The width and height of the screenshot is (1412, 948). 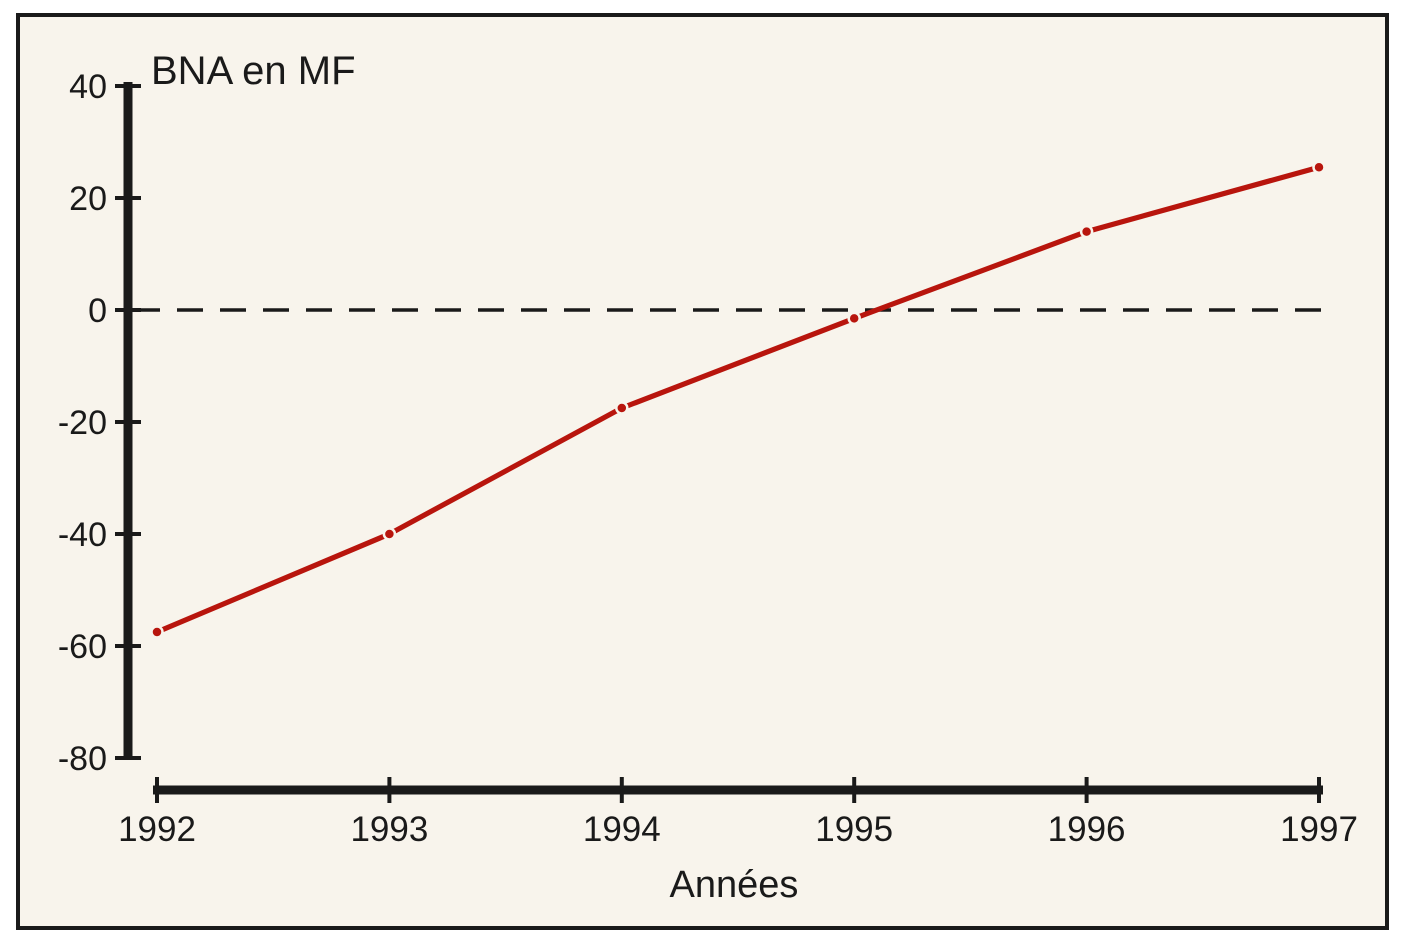 What do you see at coordinates (157, 829) in the screenshot?
I see `x-tick-label: 1992` at bounding box center [157, 829].